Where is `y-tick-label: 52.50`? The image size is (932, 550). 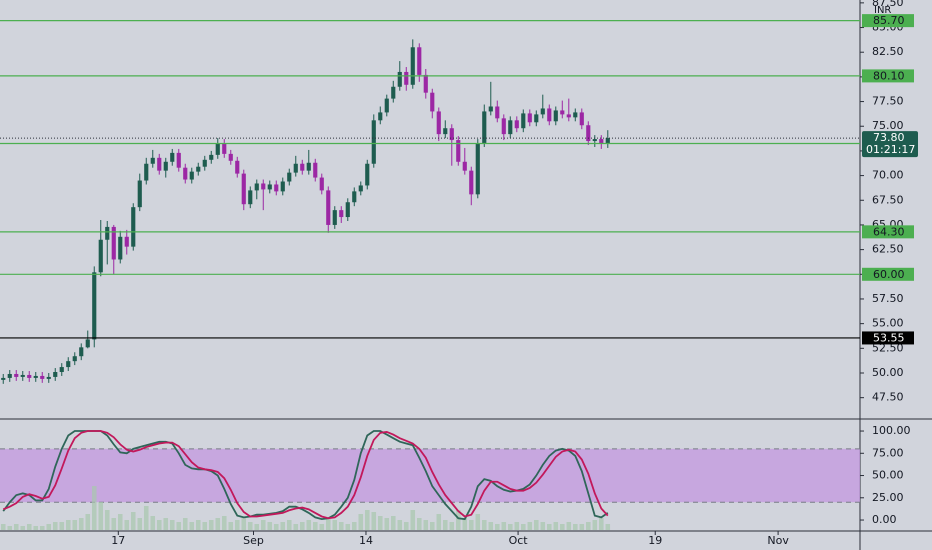
y-tick-label: 52.50 is located at coordinates (888, 347).